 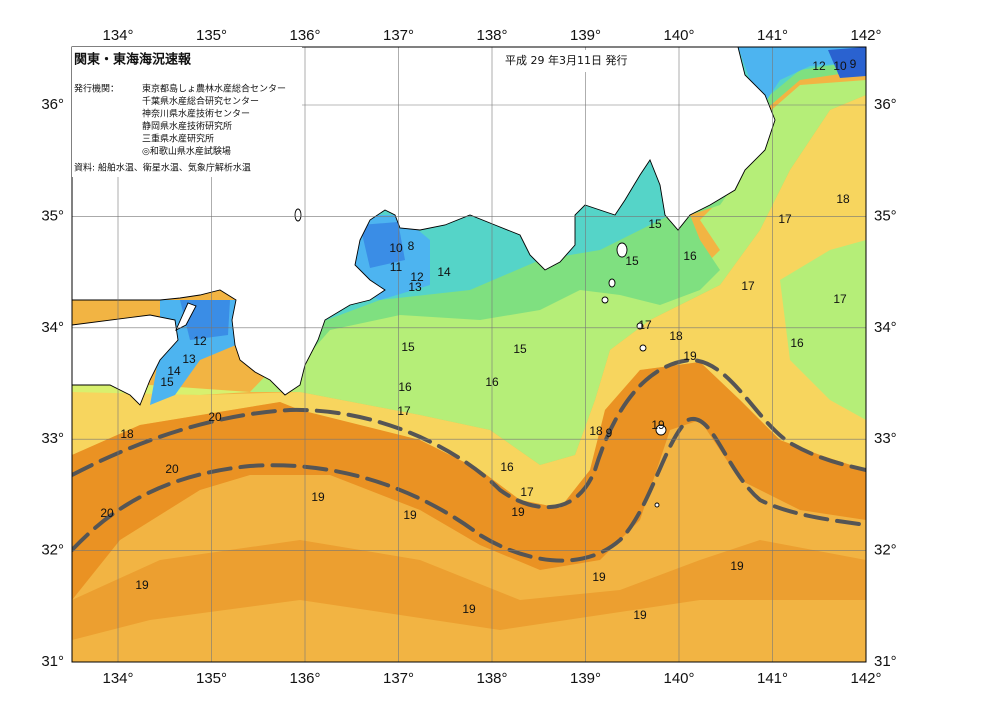 I want to click on lon-label-top: 138°, so click(x=491, y=35).